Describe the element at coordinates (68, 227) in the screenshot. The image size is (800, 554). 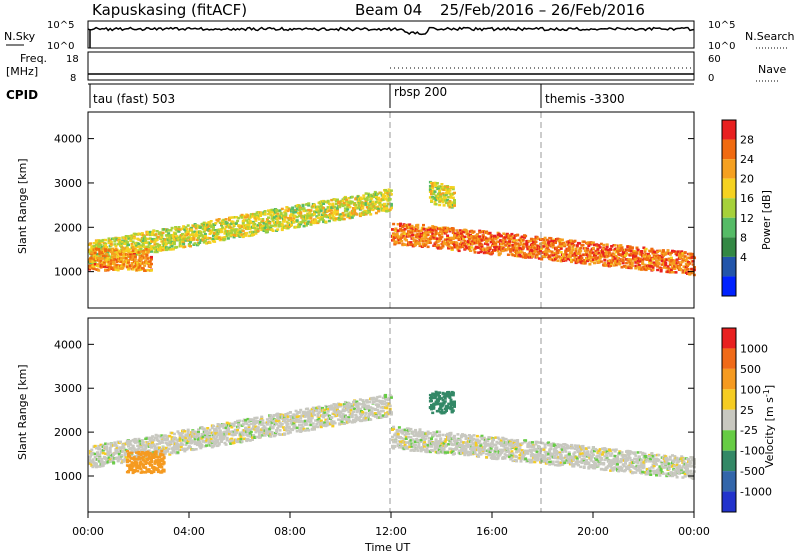
I see `power-ytick-label-1: 2000` at that location.